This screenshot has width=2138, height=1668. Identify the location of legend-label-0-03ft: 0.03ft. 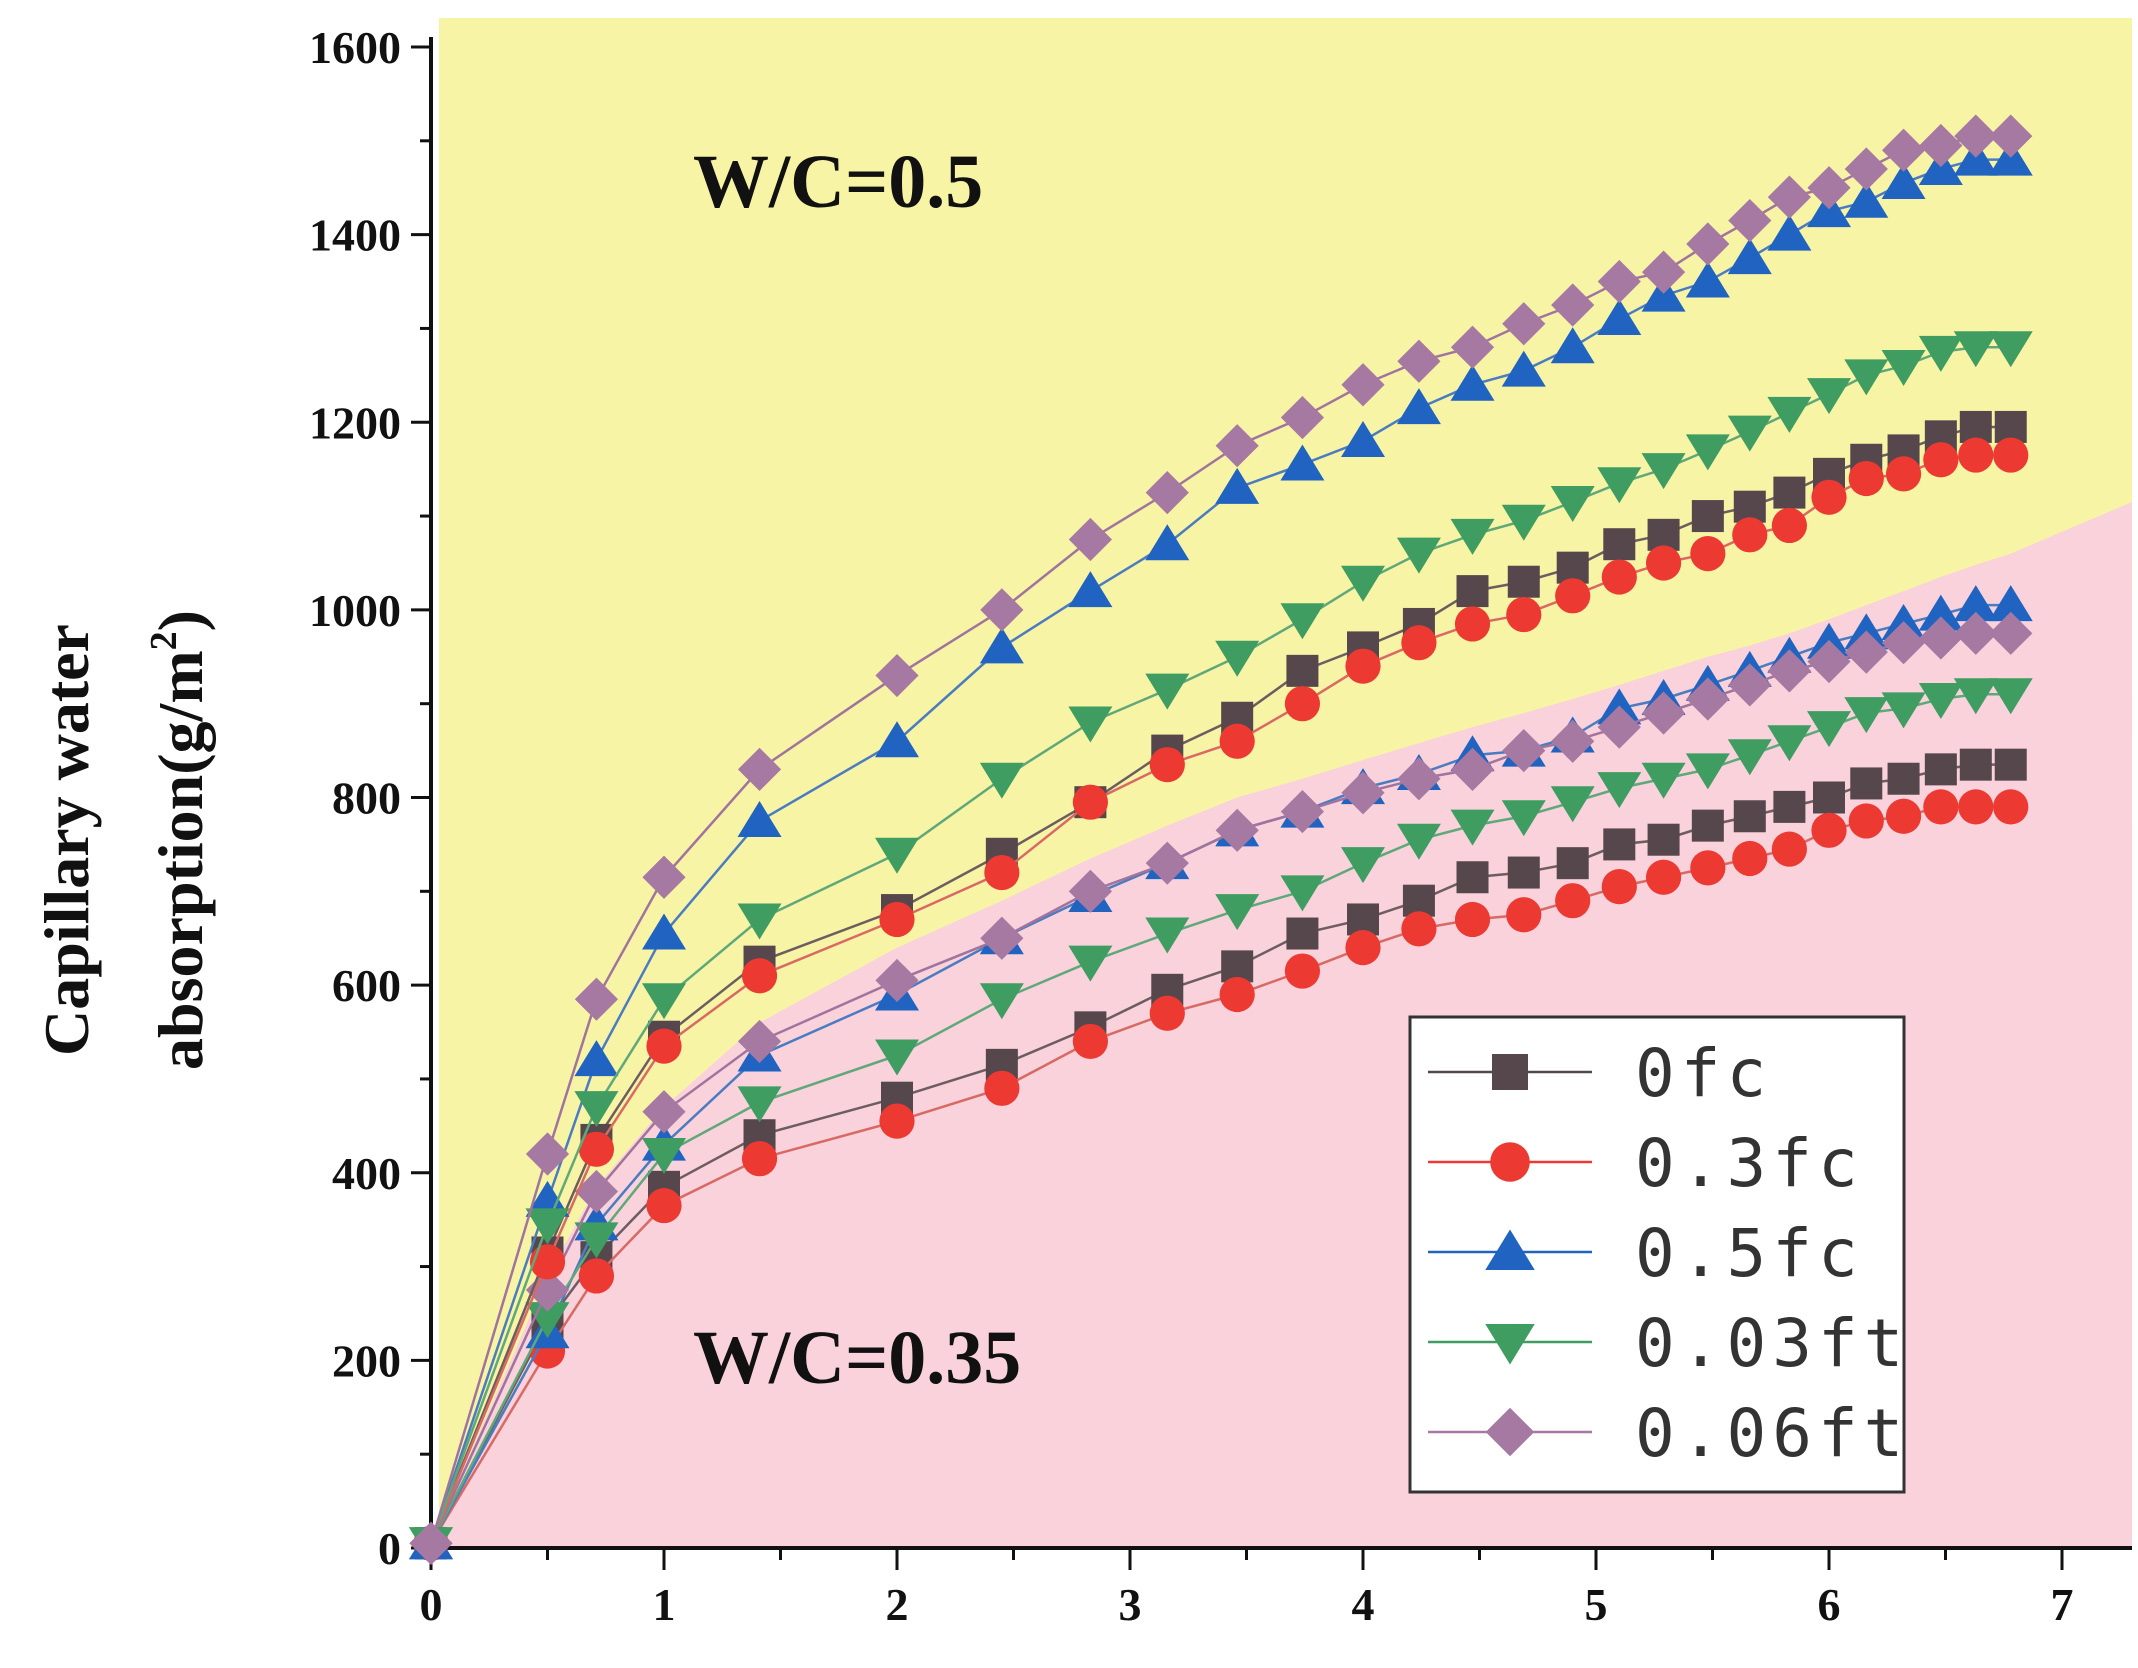
(1772, 1343).